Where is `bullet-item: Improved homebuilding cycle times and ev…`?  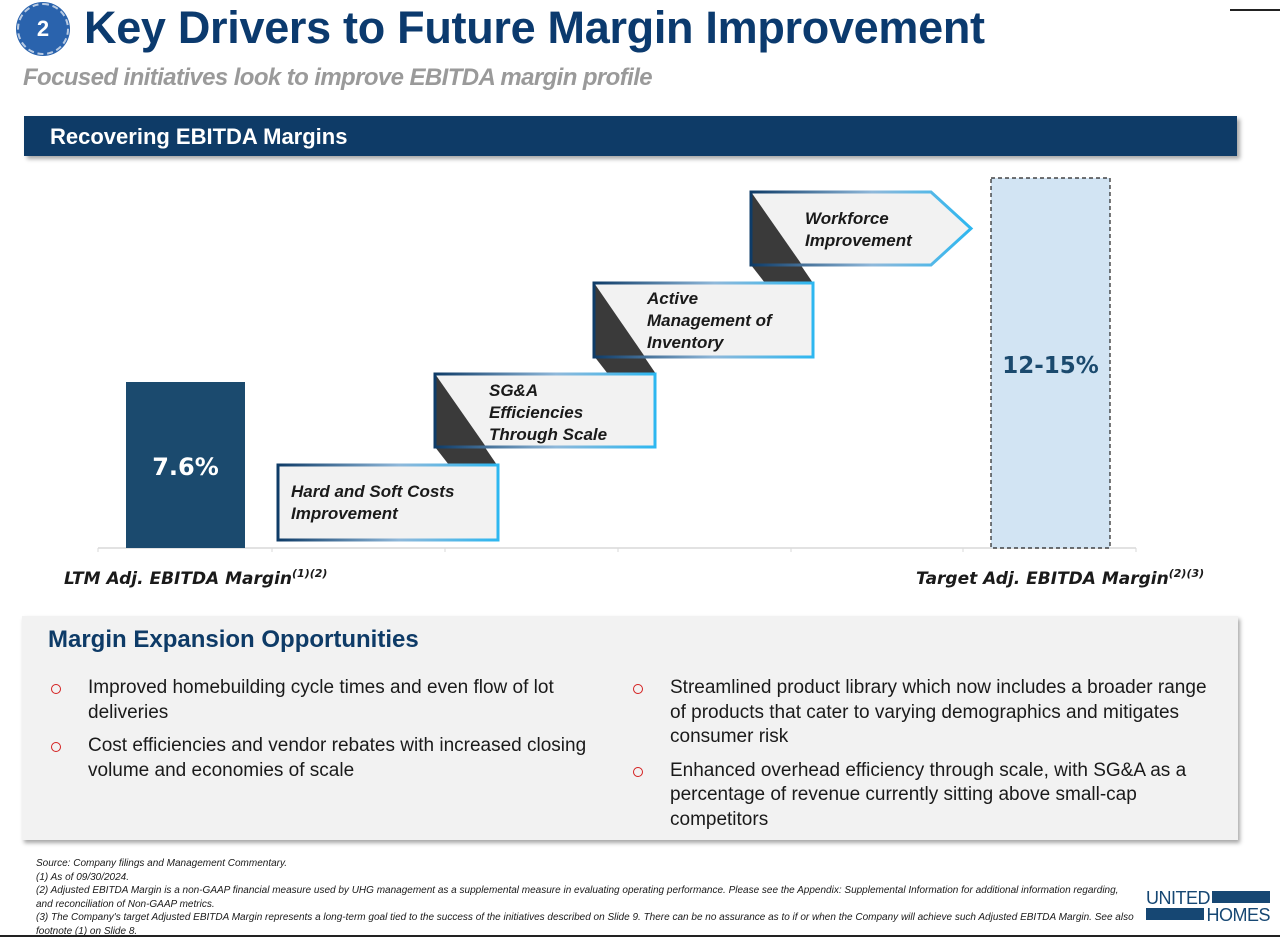
bullet-item: Improved homebuilding cycle times and ev… is located at coordinates (339, 700).